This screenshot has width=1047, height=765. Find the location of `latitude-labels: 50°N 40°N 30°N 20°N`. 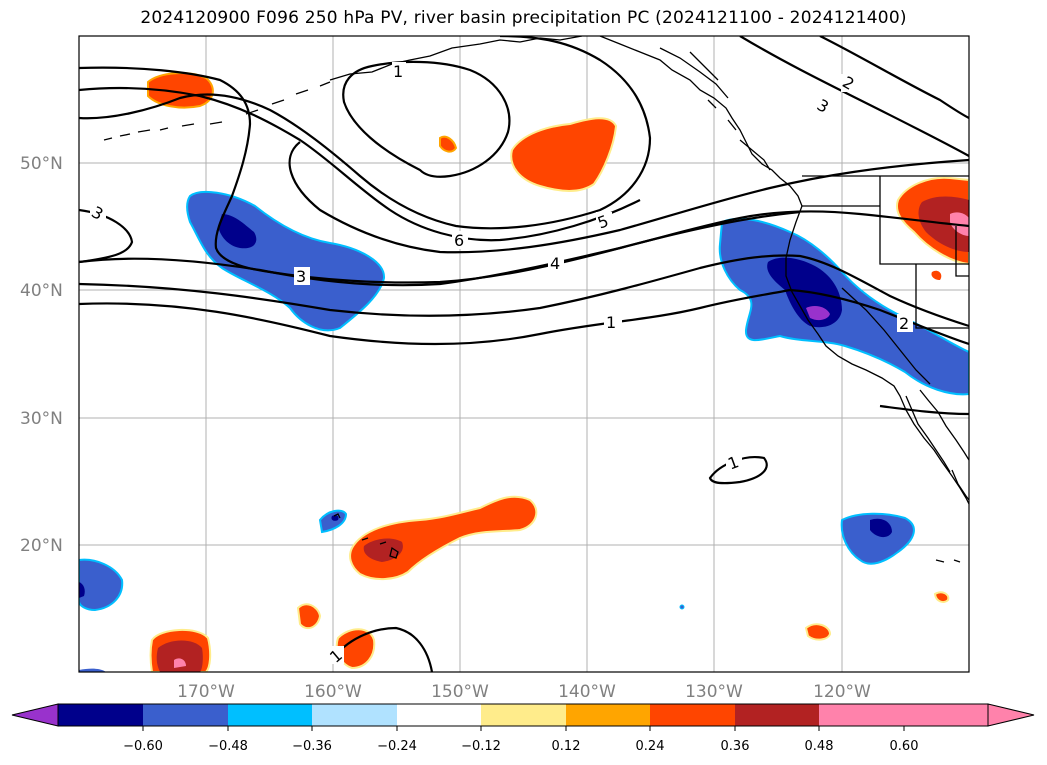

latitude-labels: 50°N 40°N 30°N 20°N is located at coordinates (41, 355).